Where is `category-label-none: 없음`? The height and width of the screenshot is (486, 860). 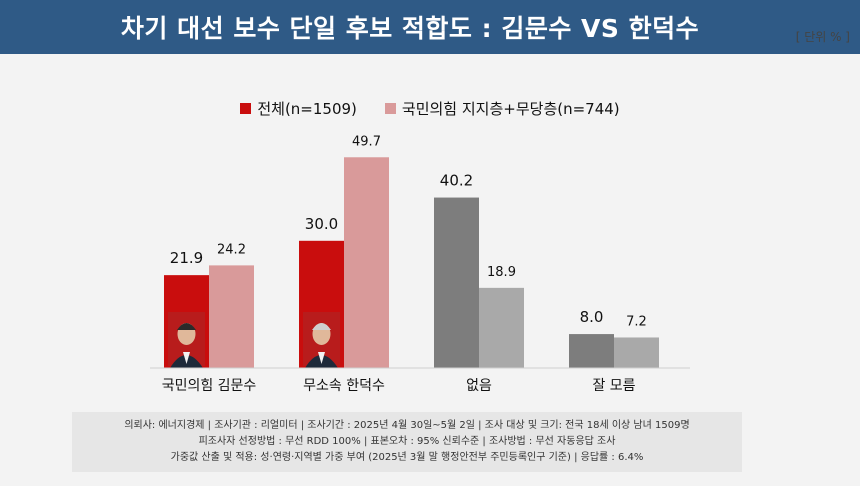 category-label-none: 없음 is located at coordinates (479, 386).